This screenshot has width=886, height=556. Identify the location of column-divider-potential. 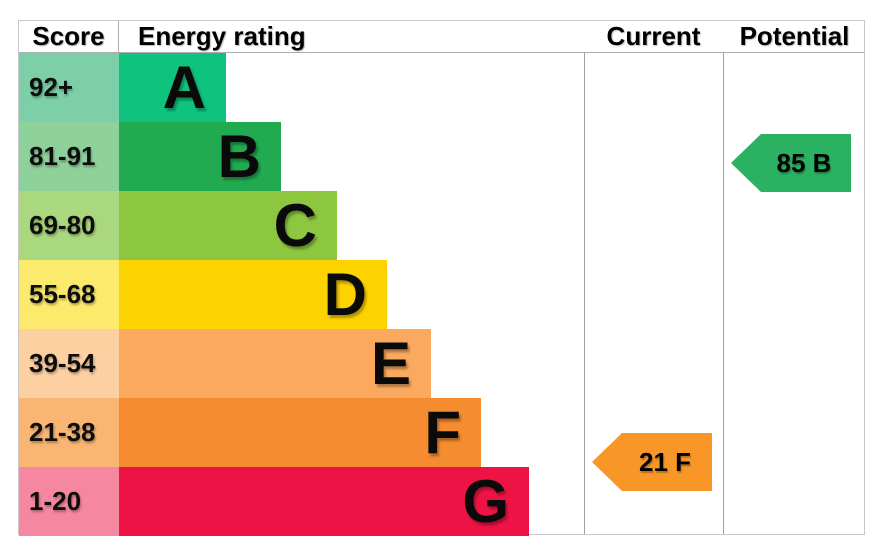
(723, 277).